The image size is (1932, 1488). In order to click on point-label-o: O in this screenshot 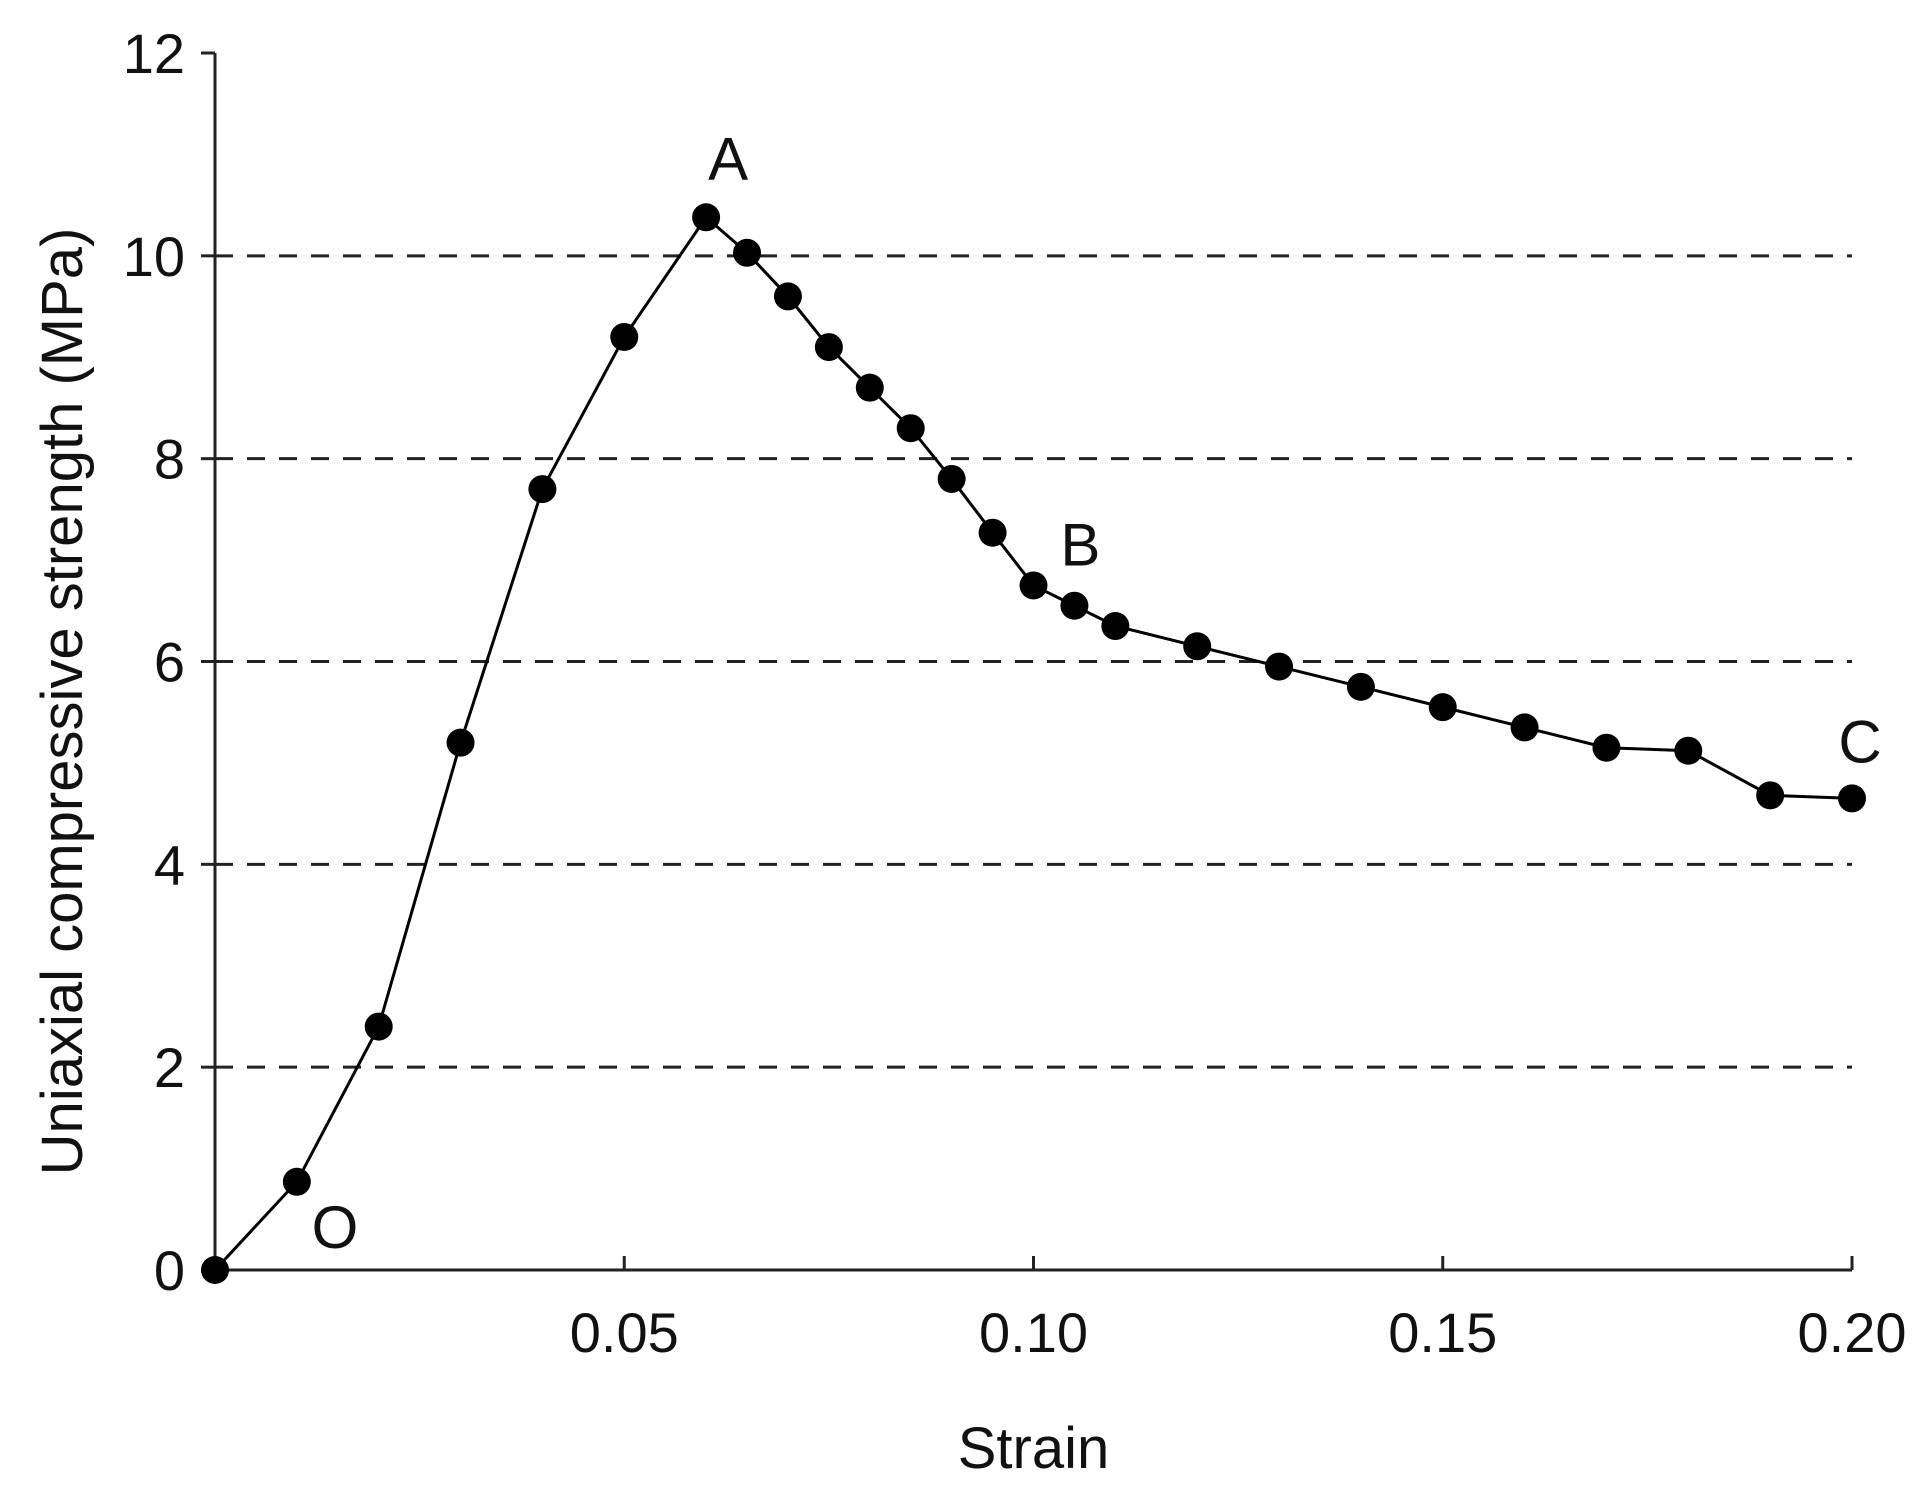, I will do `click(335, 1227)`.